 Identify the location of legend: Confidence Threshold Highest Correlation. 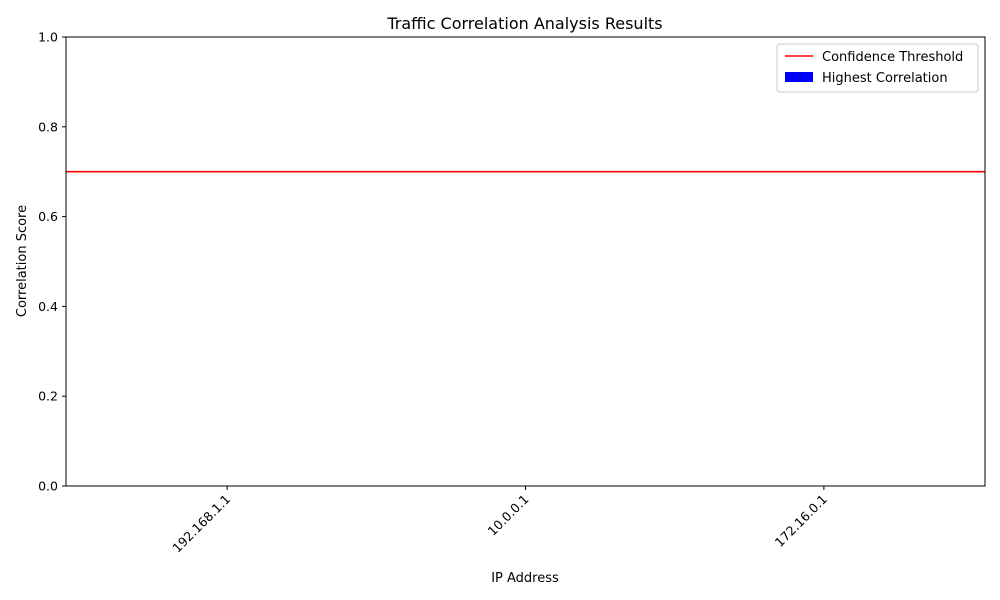
(877, 68).